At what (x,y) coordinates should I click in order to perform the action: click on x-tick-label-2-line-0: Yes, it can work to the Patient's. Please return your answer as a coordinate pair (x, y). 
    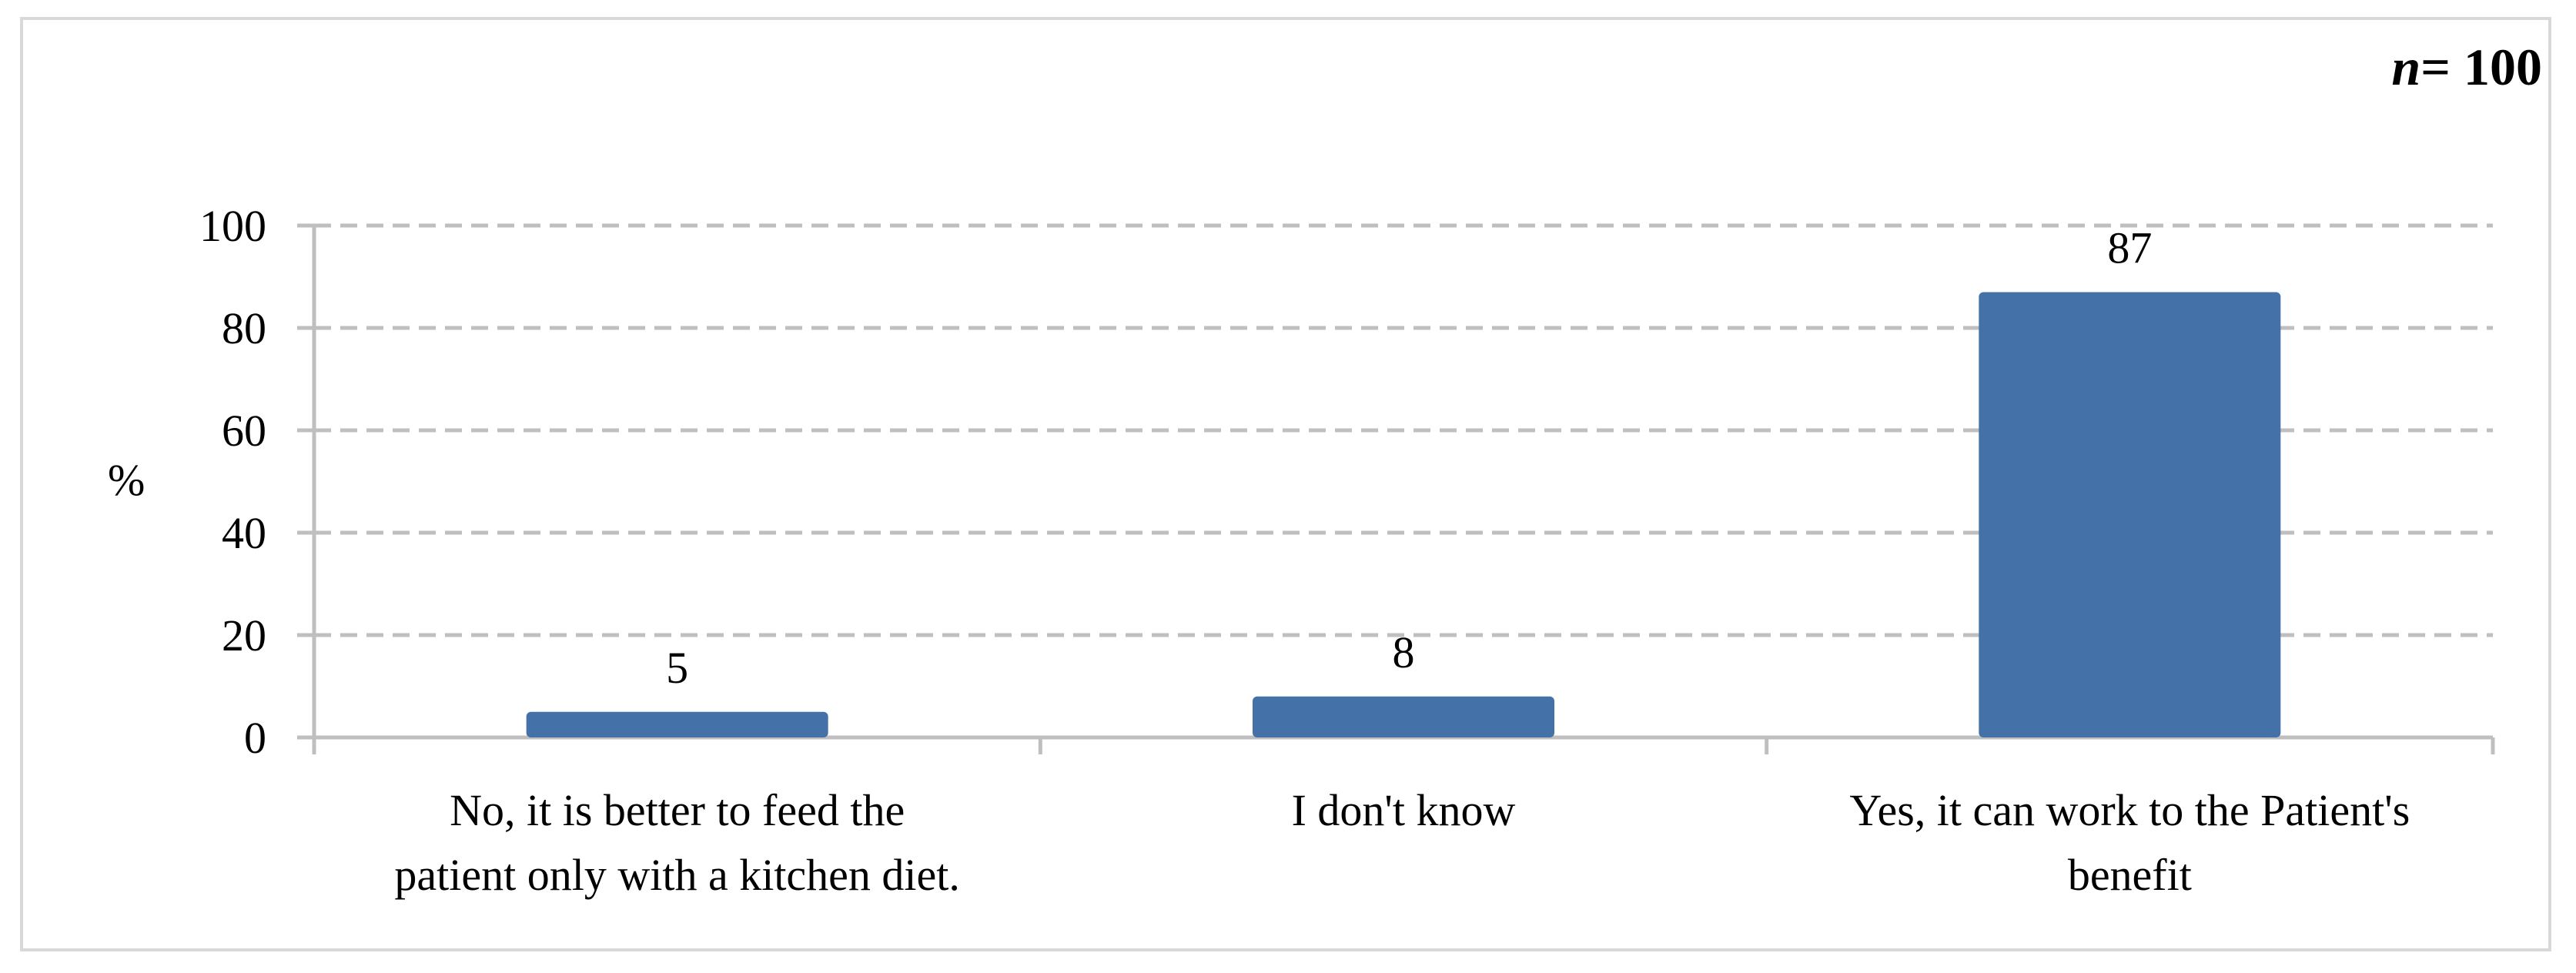
    Looking at the image, I should click on (2130, 810).